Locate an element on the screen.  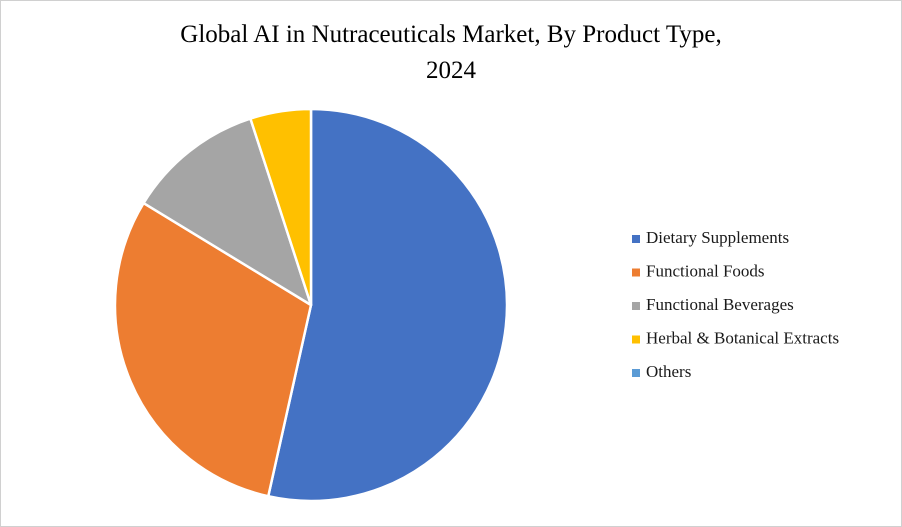
legend-label: Herbal & Botanical Extracts is located at coordinates (742, 337).